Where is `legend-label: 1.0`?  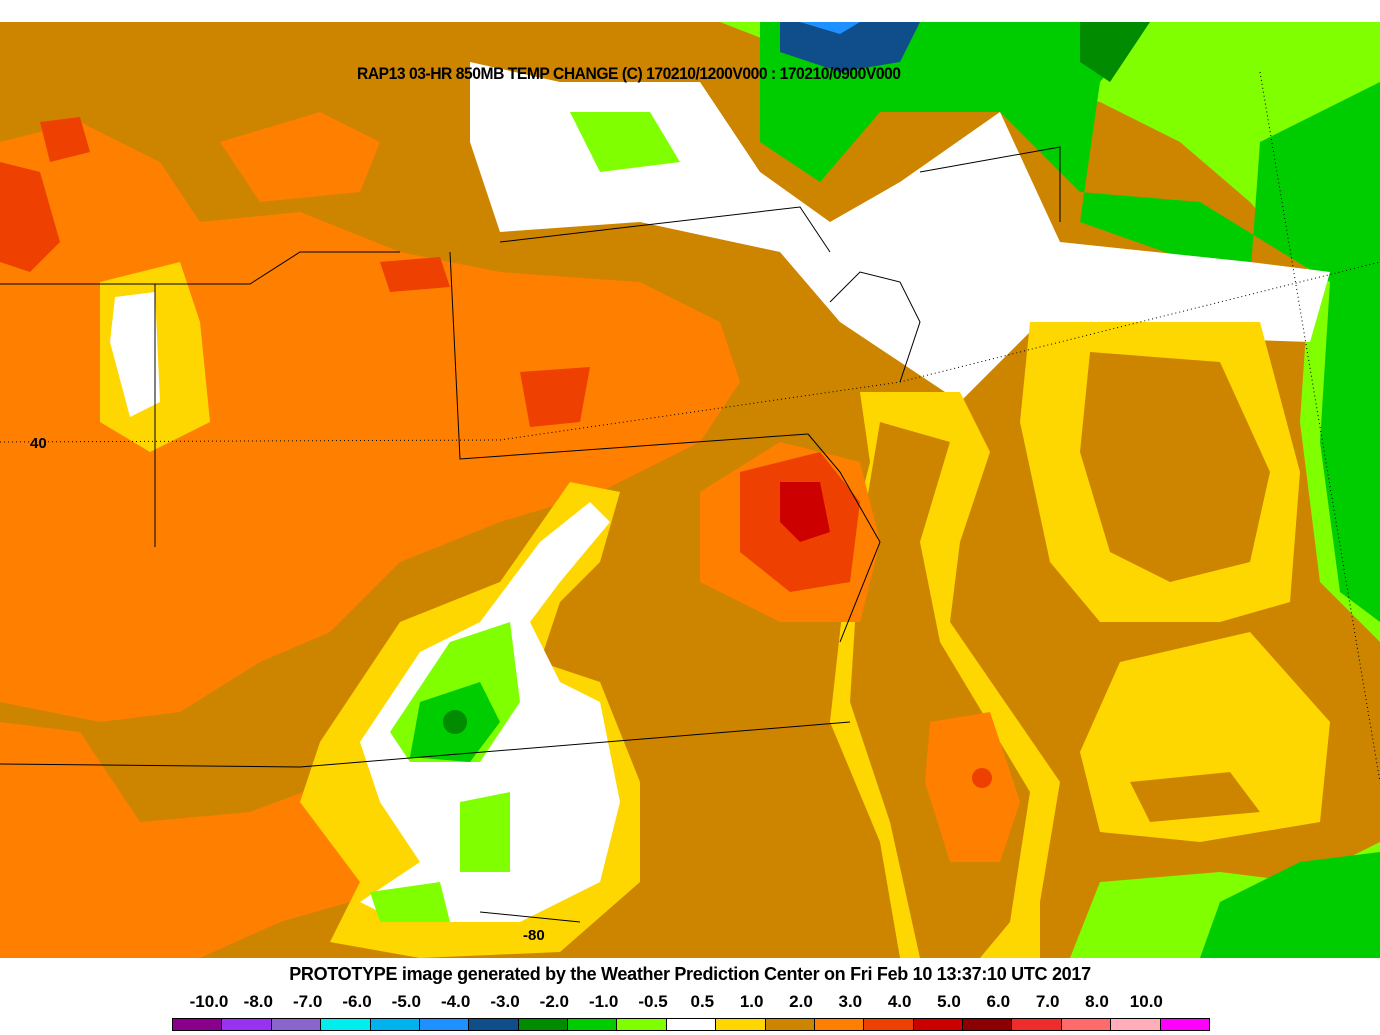
legend-label: 1.0 is located at coordinates (751, 1001).